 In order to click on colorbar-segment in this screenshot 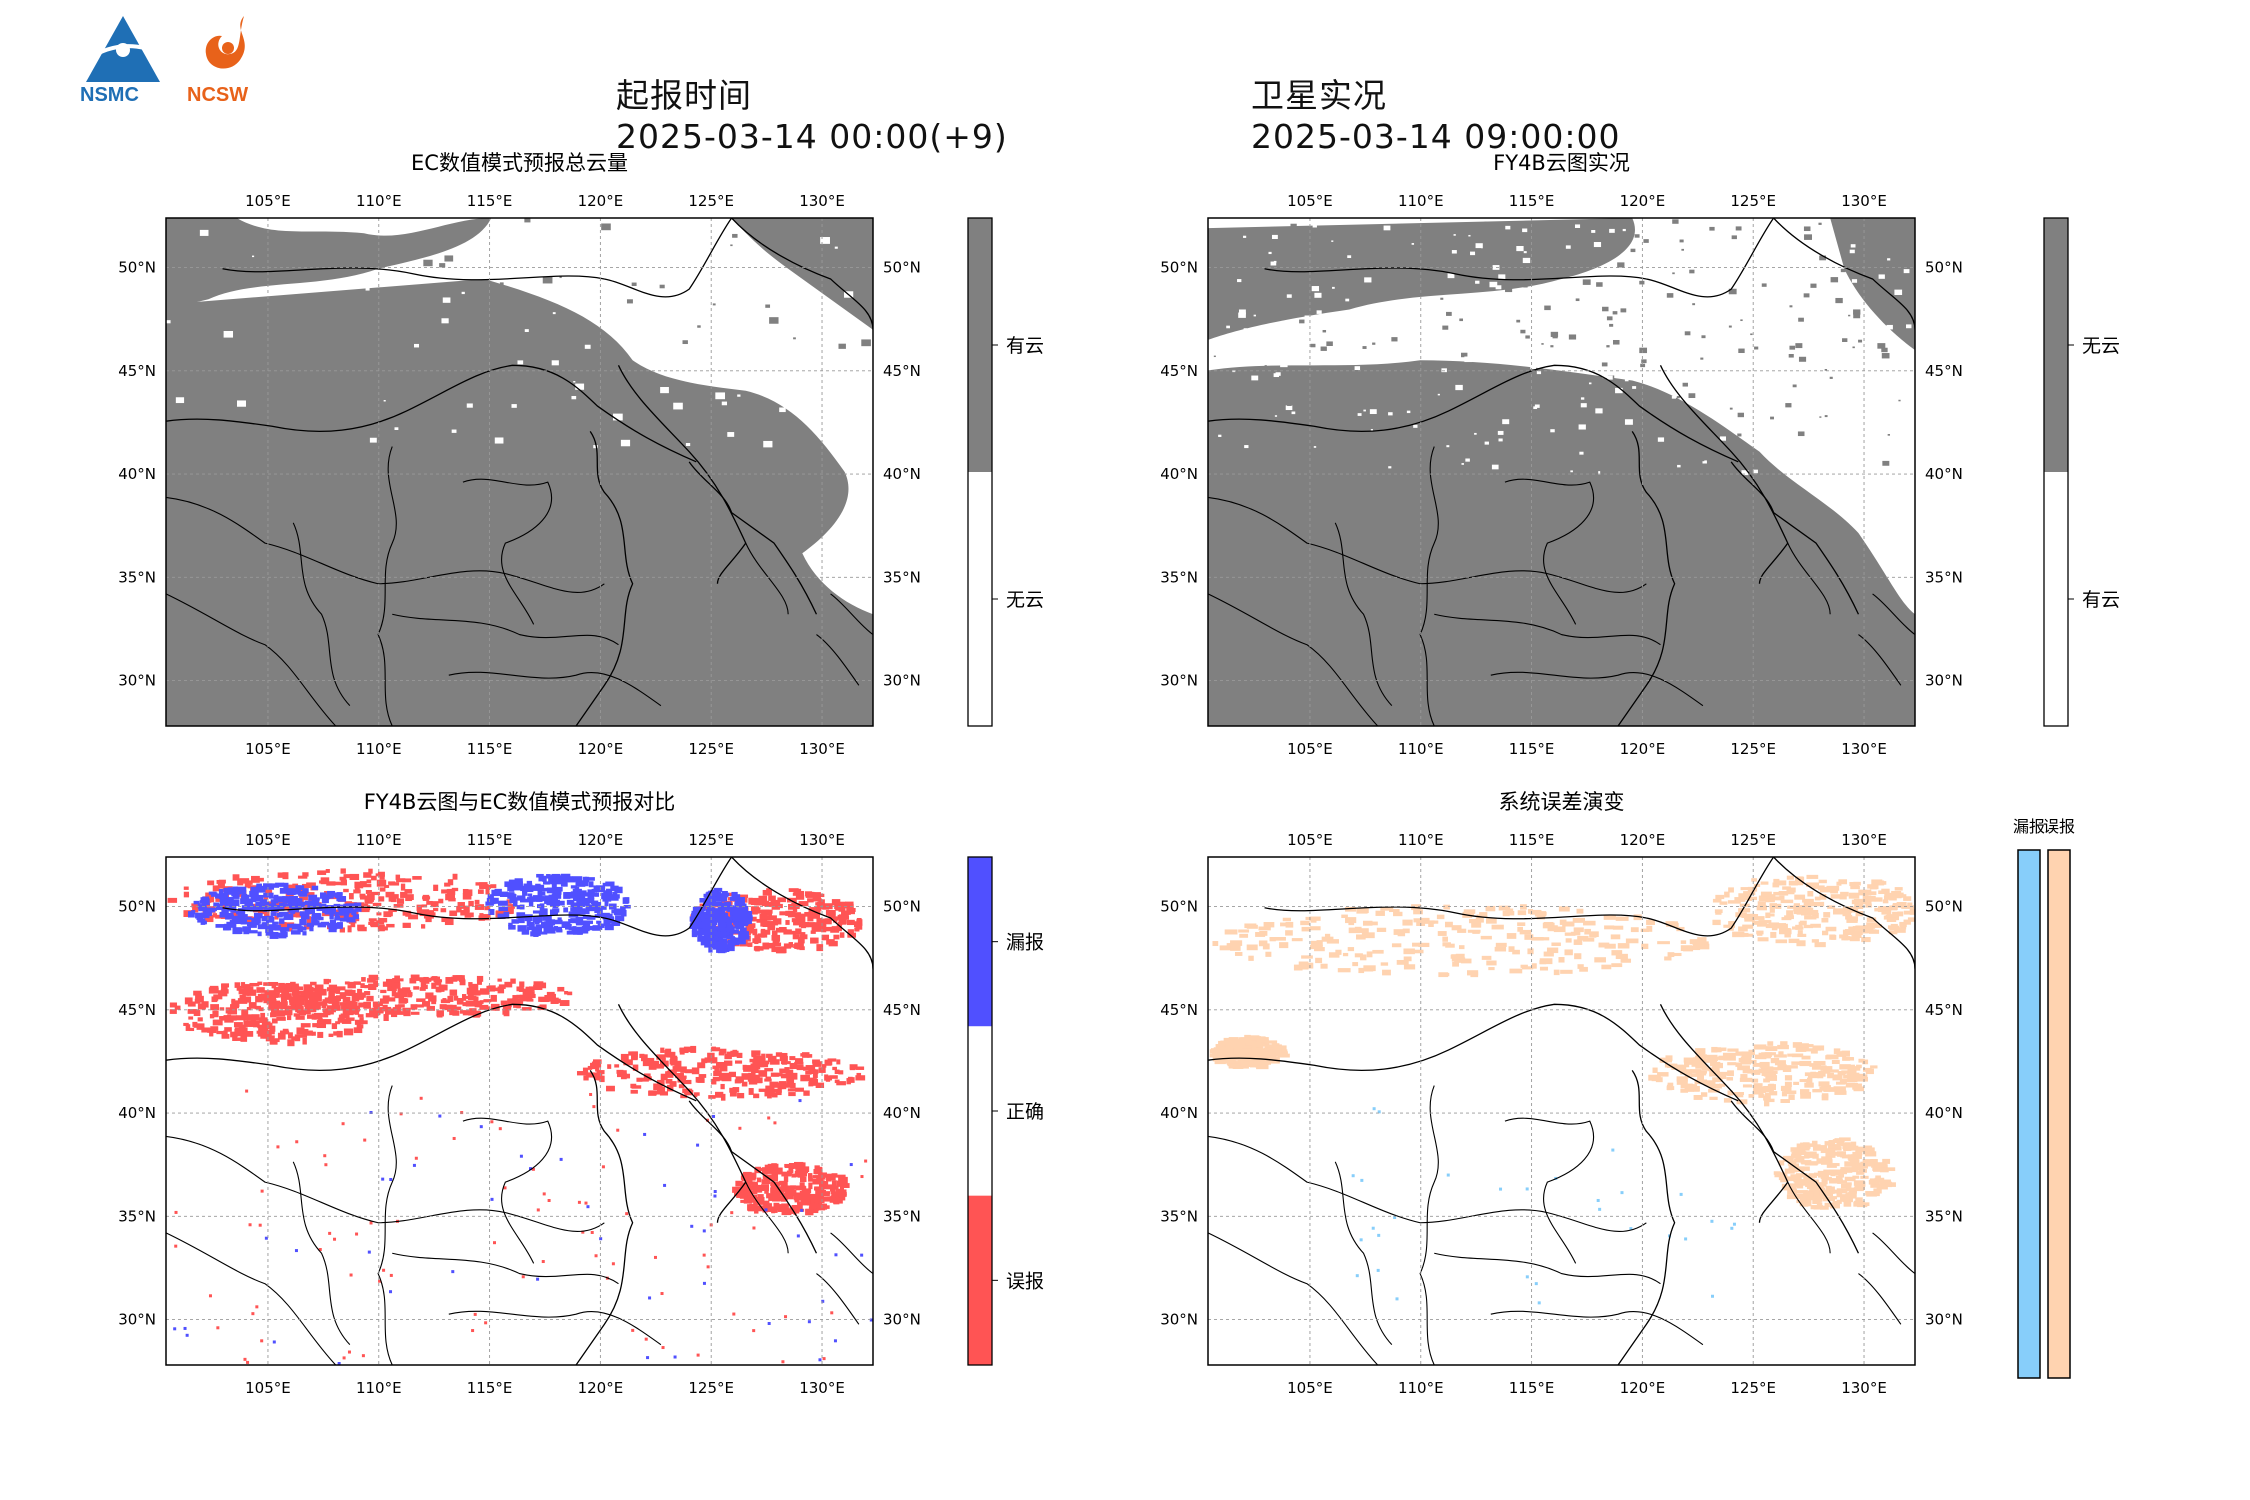, I will do `click(980, 345)`.